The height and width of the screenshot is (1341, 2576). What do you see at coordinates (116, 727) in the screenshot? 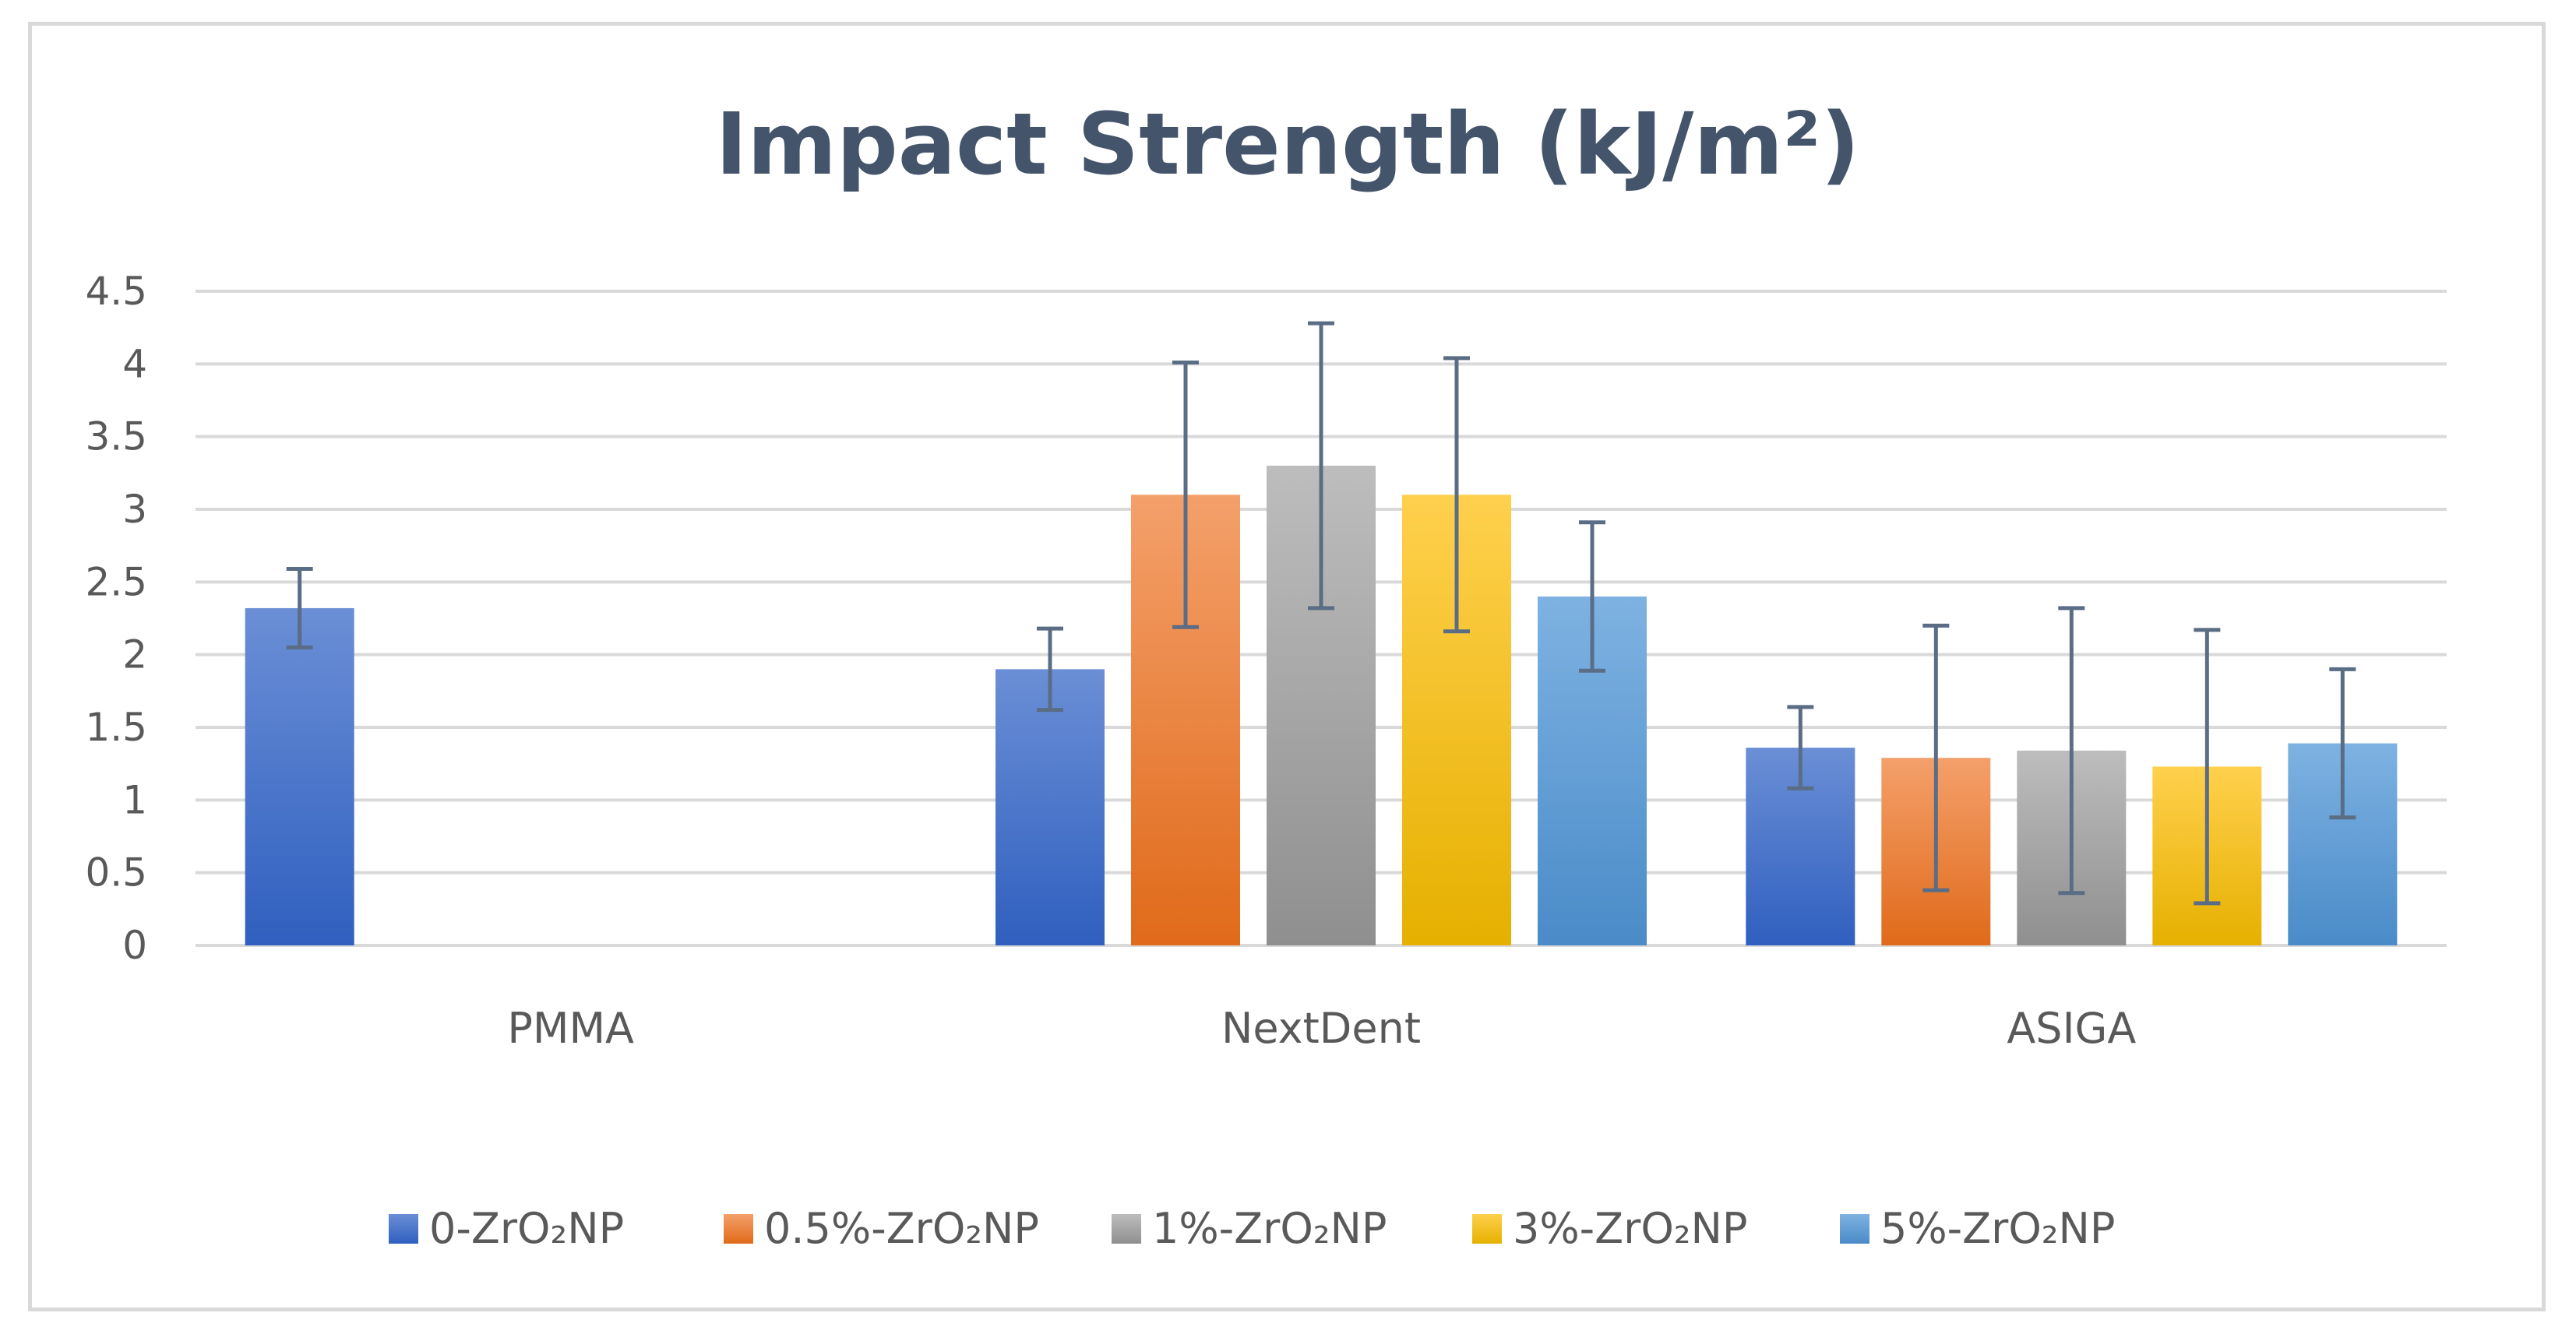
I see `y-tick-label: 1.5` at bounding box center [116, 727].